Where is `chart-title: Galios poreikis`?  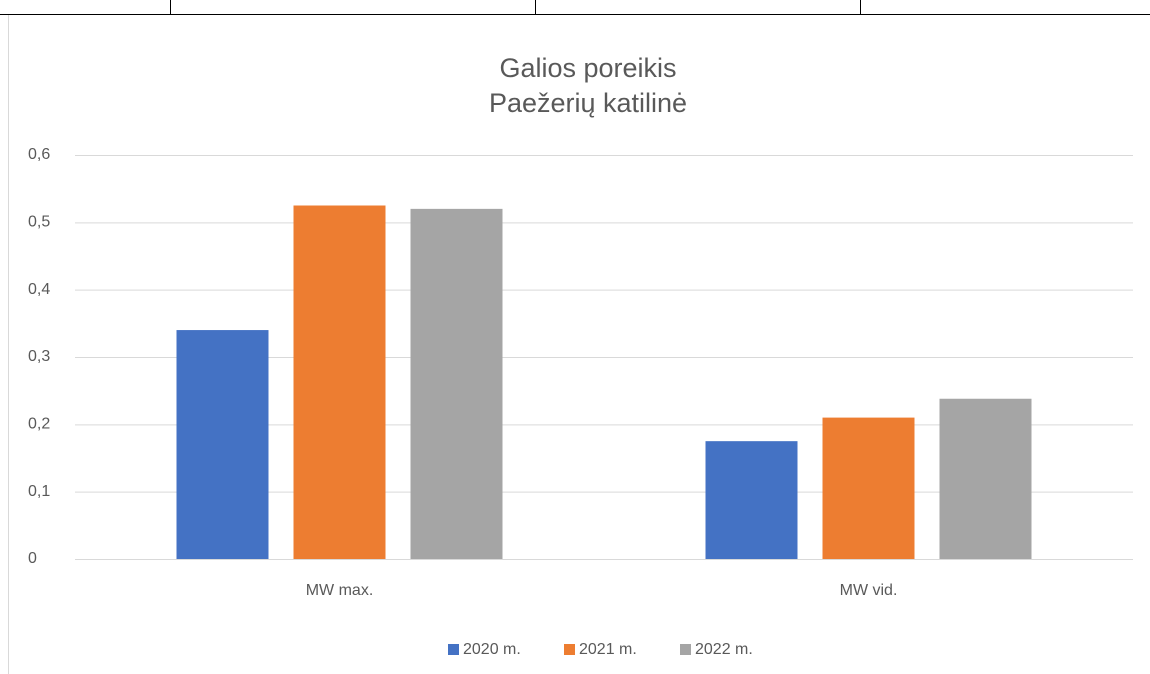
chart-title: Galios poreikis is located at coordinates (587, 68).